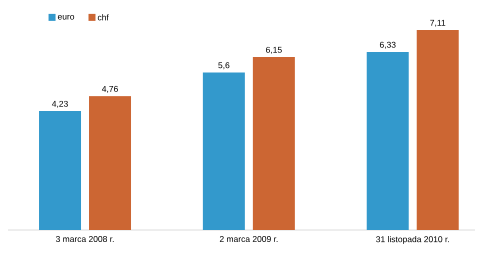  Describe the element at coordinates (274, 50) in the screenshot. I see `data-label: 6,15` at that location.